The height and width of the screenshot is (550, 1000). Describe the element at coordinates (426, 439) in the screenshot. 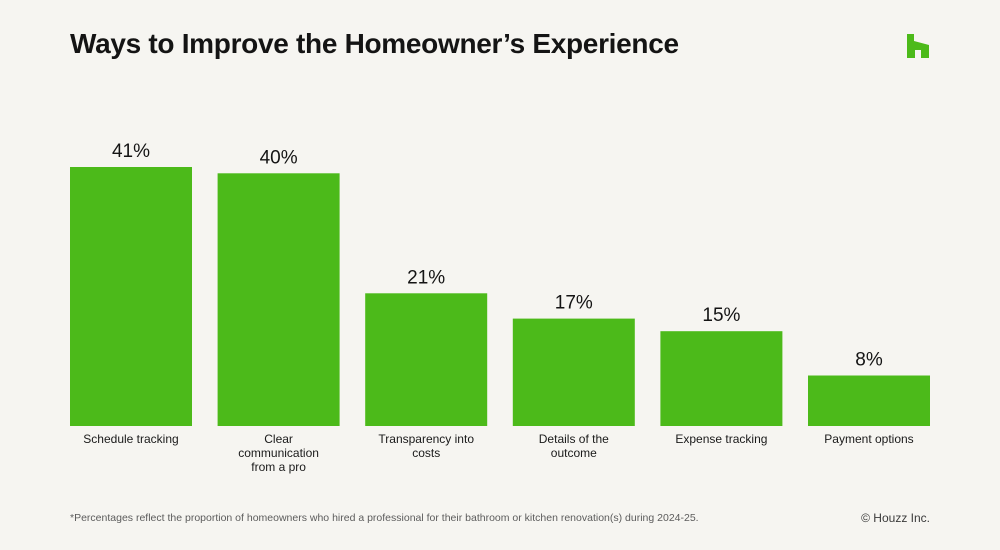

I see `category-label-line: Transparency into` at that location.